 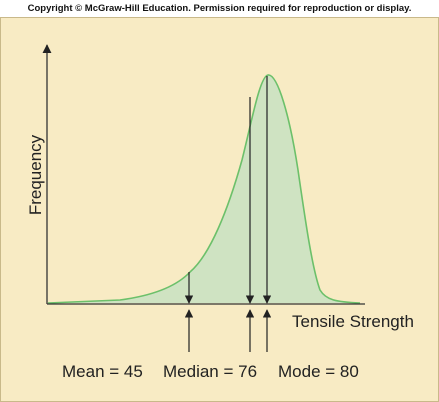 What do you see at coordinates (318, 371) in the screenshot?
I see `mode-label: Mode = 80` at bounding box center [318, 371].